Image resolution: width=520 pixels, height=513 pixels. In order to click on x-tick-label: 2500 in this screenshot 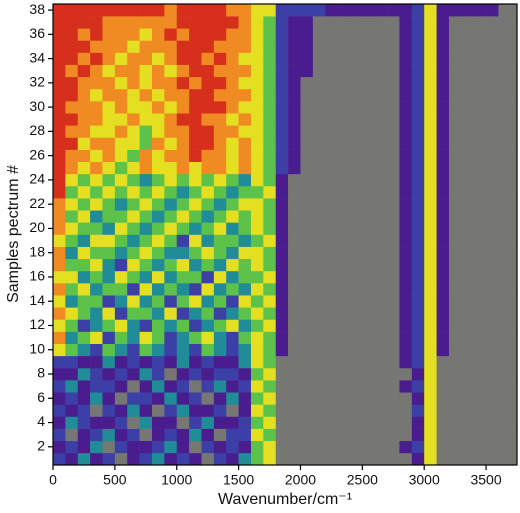, I will do `click(362, 480)`.